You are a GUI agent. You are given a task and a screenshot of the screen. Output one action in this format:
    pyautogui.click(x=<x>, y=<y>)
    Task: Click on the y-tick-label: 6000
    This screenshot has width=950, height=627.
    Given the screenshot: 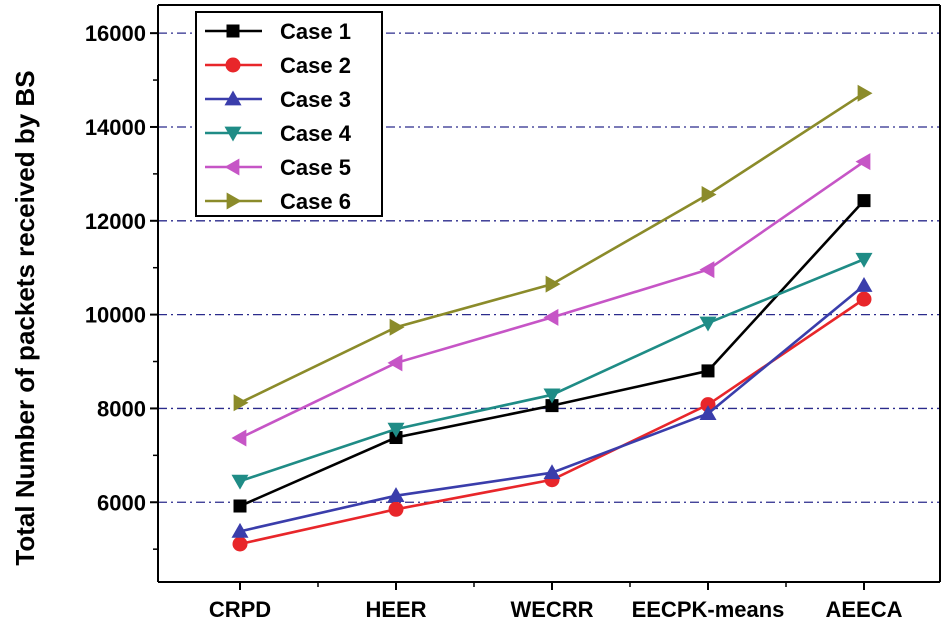 What is the action you would take?
    pyautogui.click(x=121, y=502)
    